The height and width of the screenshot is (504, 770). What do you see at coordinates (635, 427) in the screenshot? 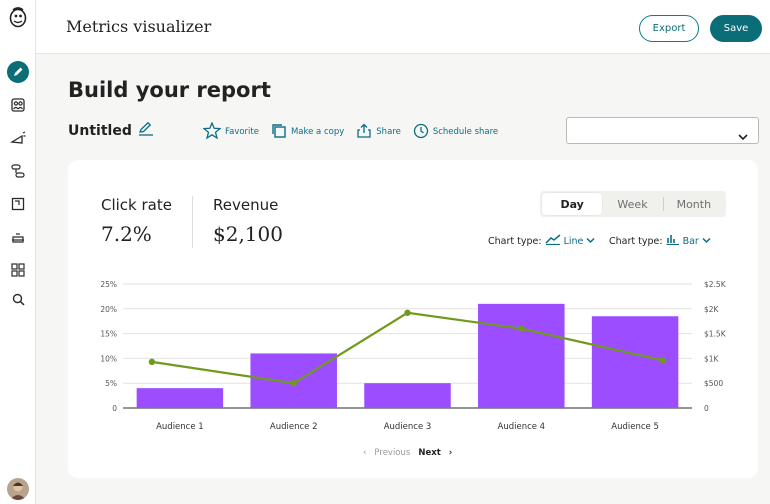
I see `x-tick-label: Audience 5` at bounding box center [635, 427].